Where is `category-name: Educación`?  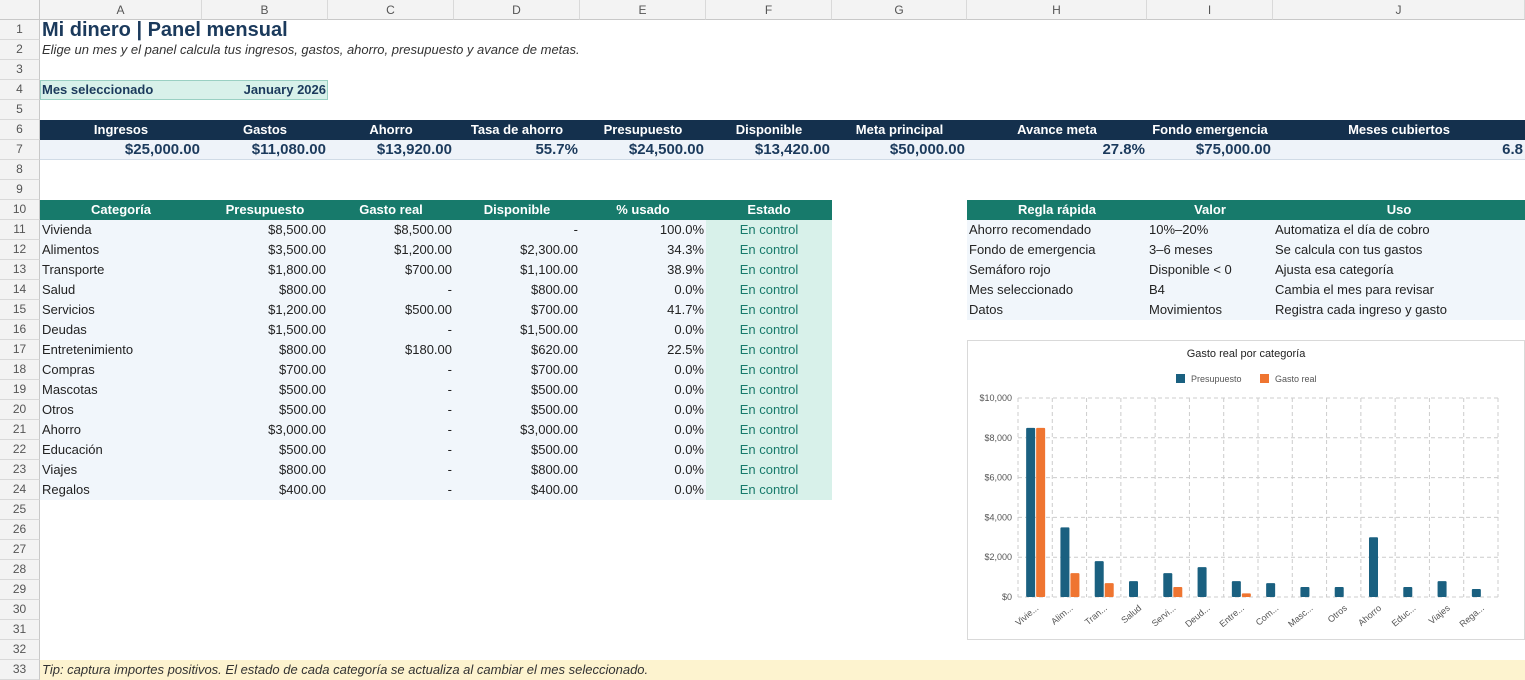 category-name: Educación is located at coordinates (121, 450).